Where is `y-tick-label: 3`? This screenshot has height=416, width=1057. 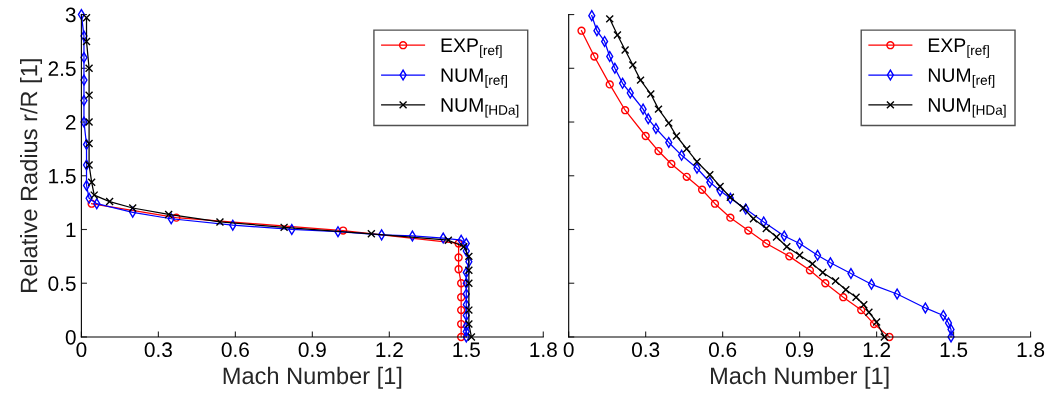
y-tick-label: 3 is located at coordinates (70, 15).